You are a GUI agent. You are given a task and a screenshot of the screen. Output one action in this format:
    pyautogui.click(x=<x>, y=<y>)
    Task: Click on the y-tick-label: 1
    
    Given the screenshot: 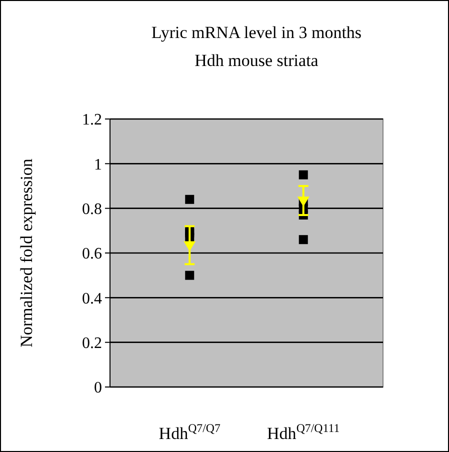 What is the action you would take?
    pyautogui.click(x=98, y=165)
    